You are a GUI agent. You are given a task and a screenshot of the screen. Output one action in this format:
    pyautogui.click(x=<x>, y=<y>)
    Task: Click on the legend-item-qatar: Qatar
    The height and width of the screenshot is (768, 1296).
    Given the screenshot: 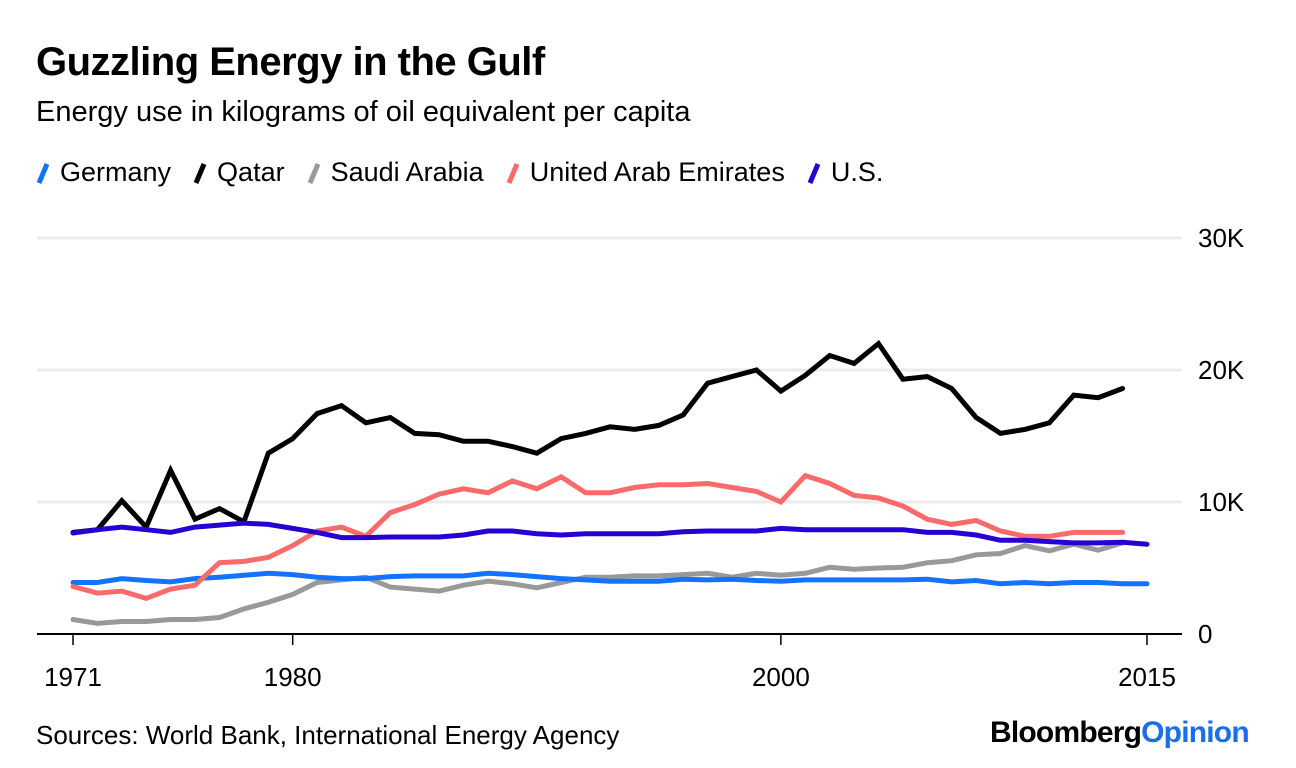 What is the action you would take?
    pyautogui.click(x=239, y=172)
    